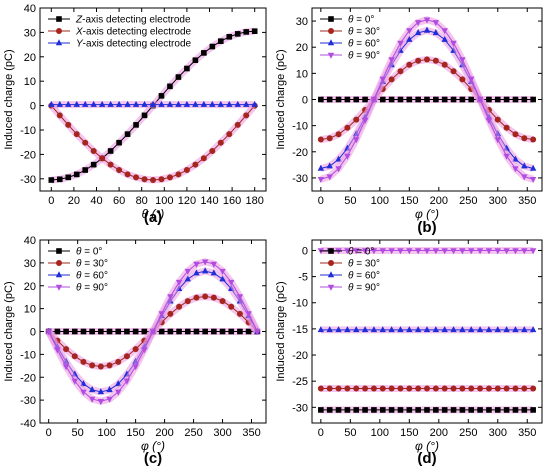 The width and height of the screenshot is (550, 475). What do you see at coordinates (92, 288) in the screenshot?
I see `legend-entry: θ = 90°` at bounding box center [92, 288].